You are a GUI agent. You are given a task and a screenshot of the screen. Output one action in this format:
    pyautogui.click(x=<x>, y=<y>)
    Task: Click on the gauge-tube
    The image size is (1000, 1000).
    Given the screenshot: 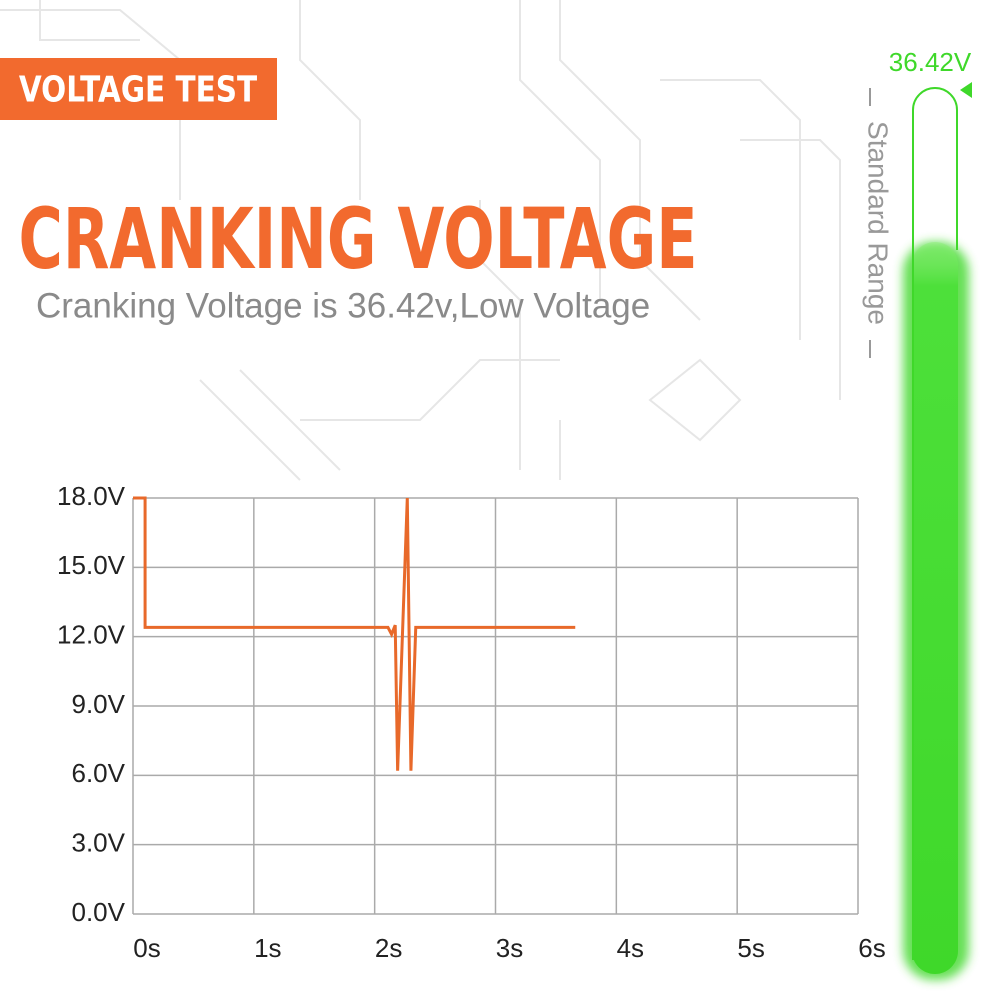 What is the action you would take?
    pyautogui.click(x=935, y=523)
    